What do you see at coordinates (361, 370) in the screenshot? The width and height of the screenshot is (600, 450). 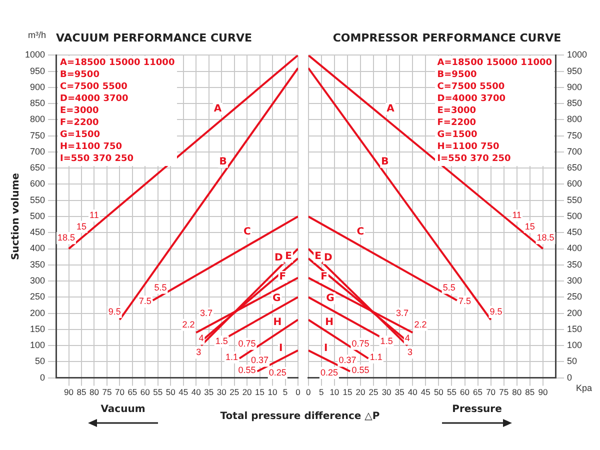 I see `annotation: 0.55` at bounding box center [361, 370].